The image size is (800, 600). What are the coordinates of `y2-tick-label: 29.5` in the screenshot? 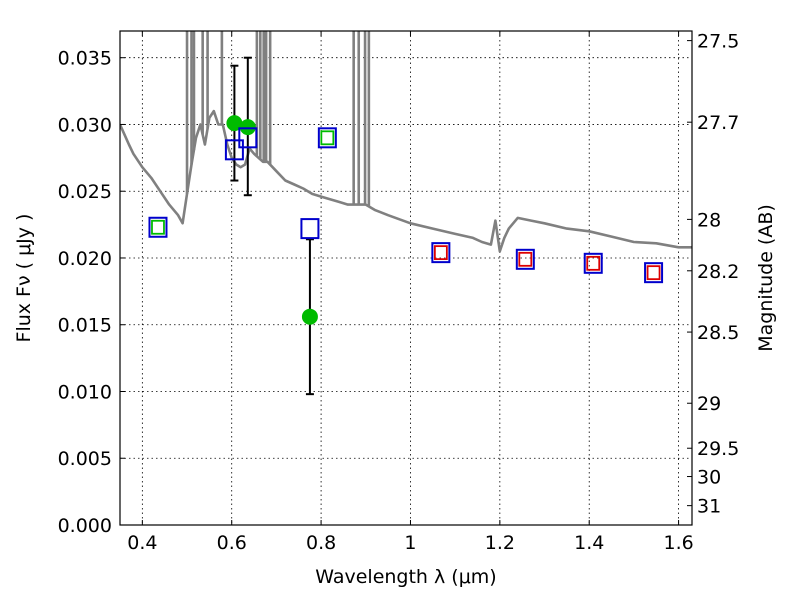 It's located at (718, 449).